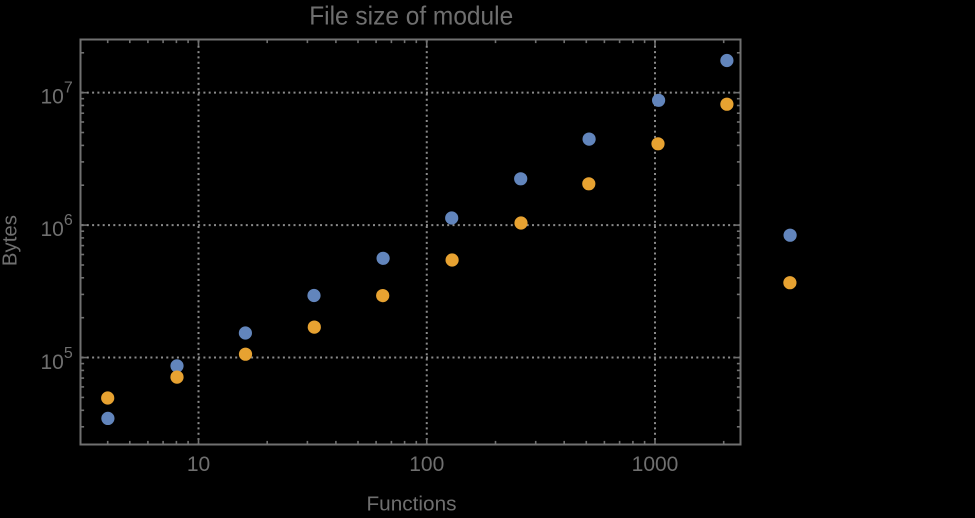  Describe the element at coordinates (655, 464) in the screenshot. I see `svg-text: 1000` at that location.